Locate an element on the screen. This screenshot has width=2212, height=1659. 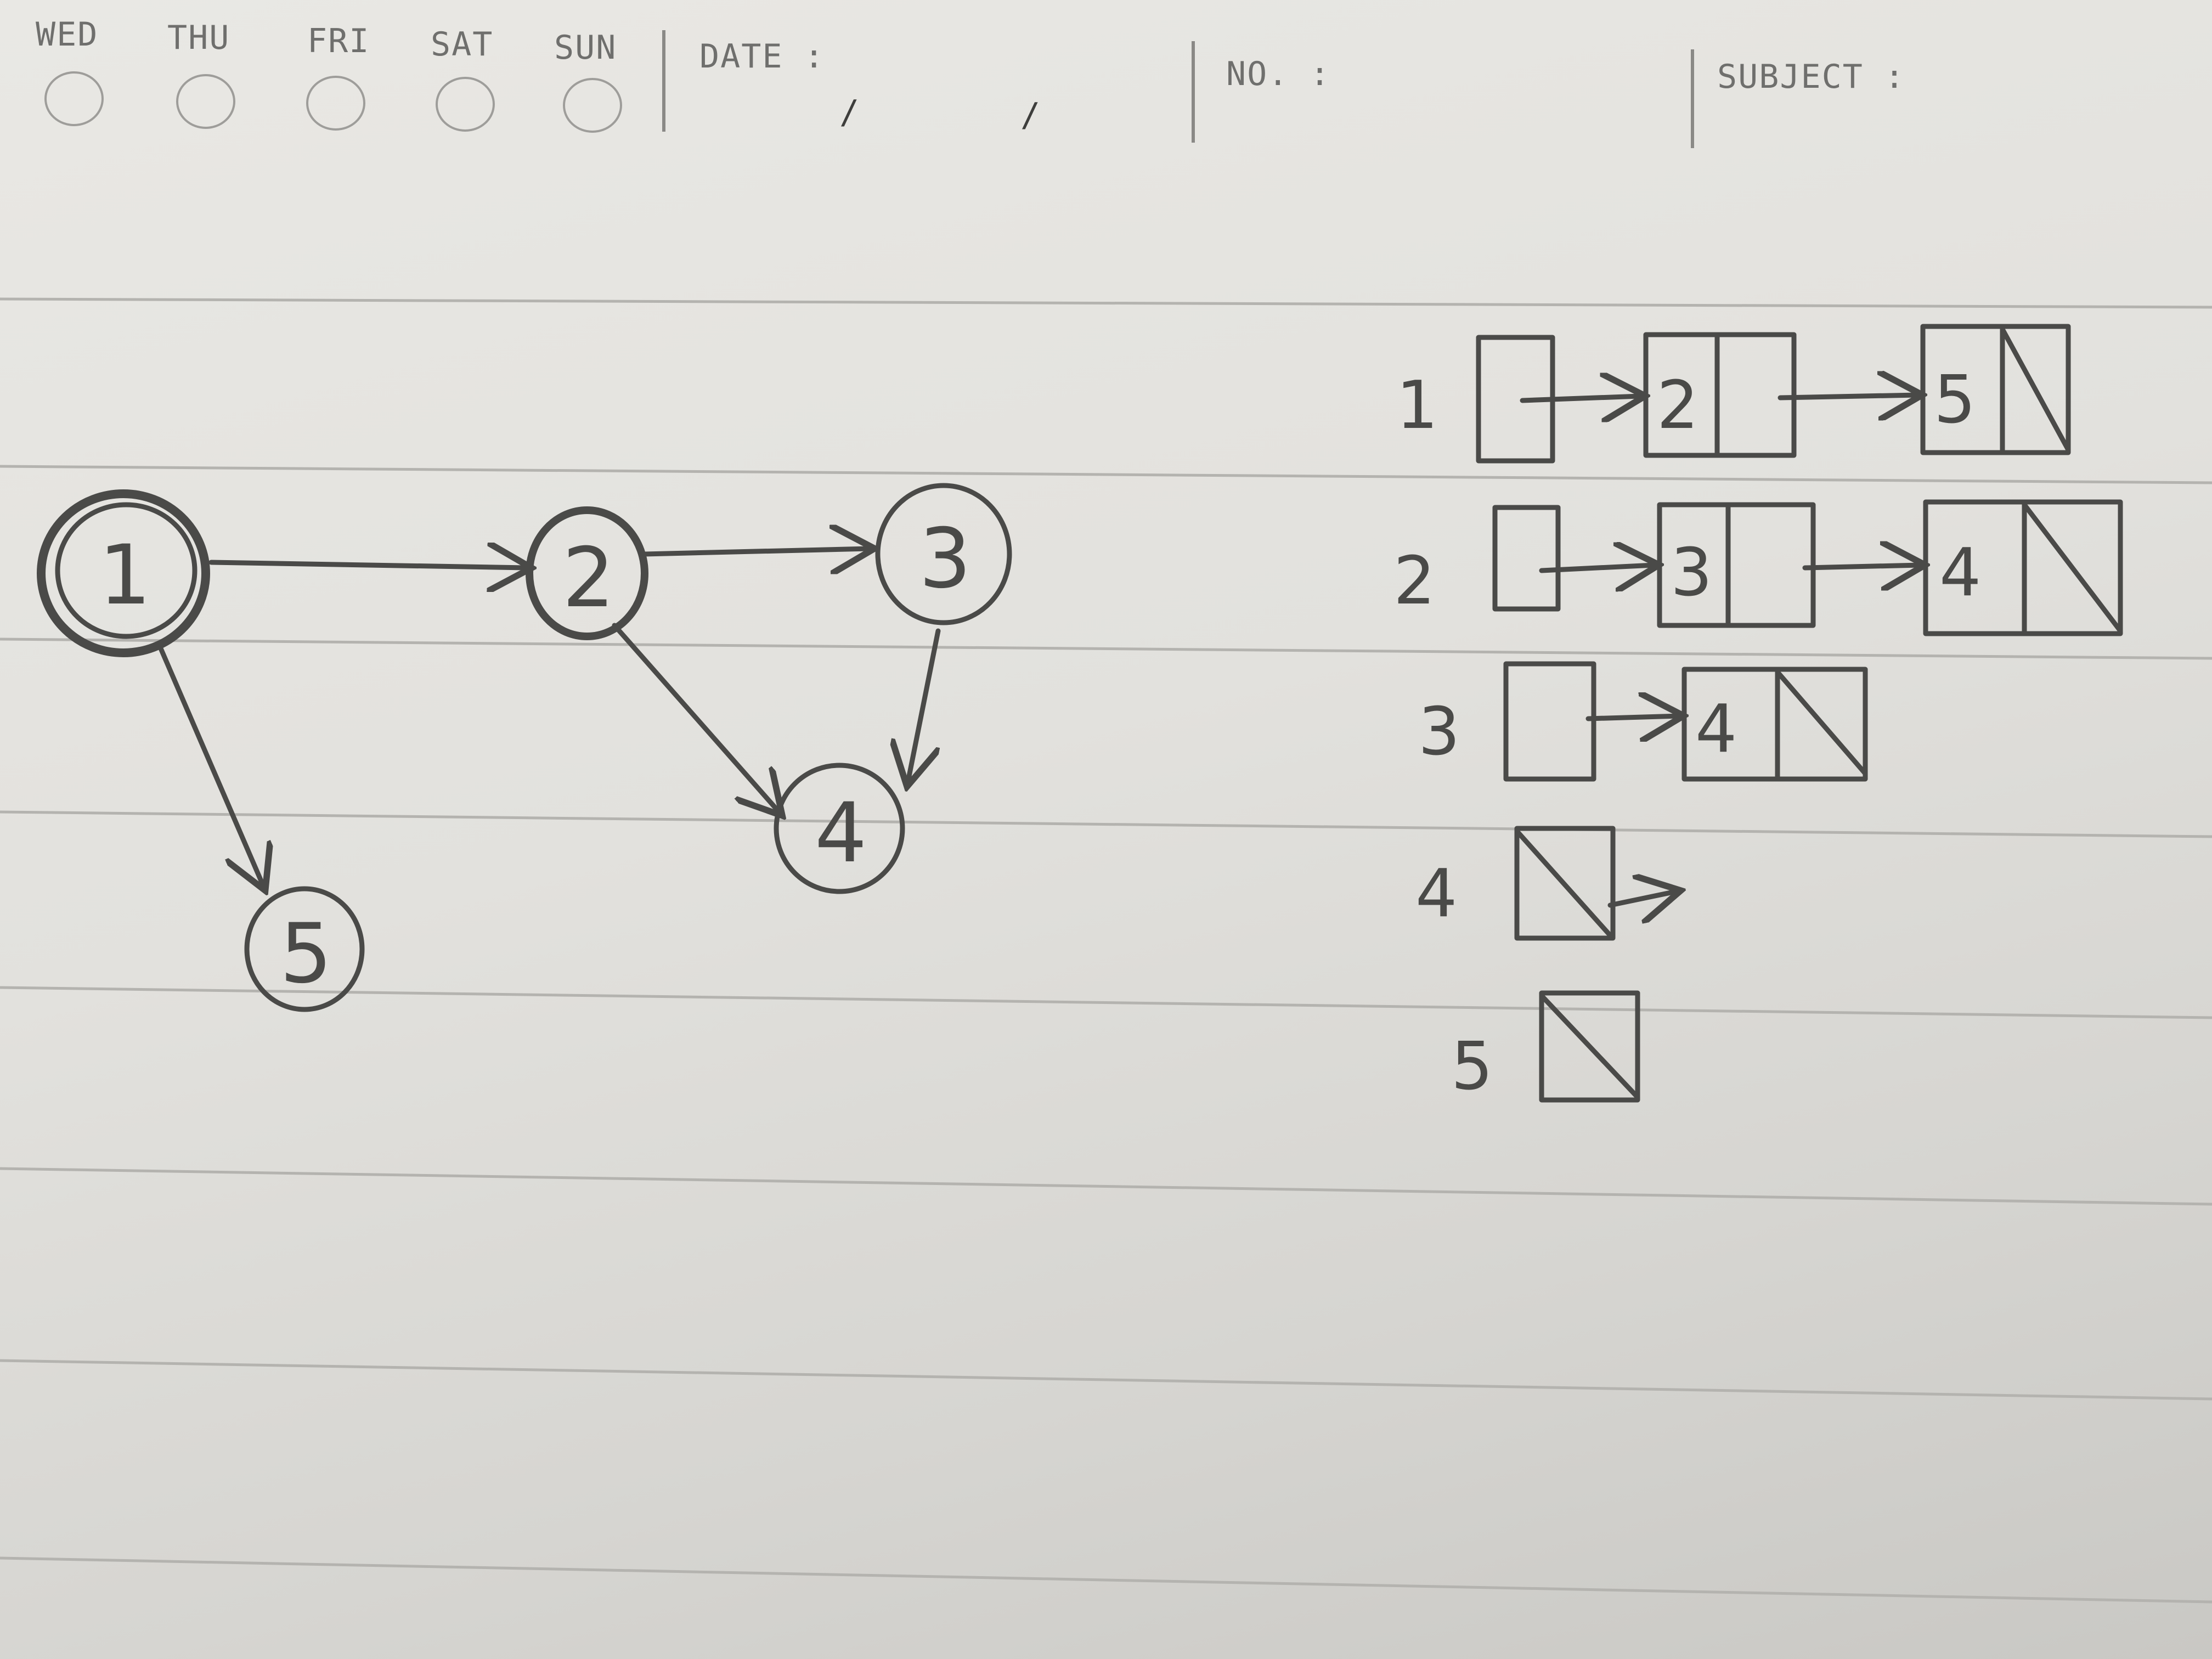
no-label: NO. : is located at coordinates (1279, 74).